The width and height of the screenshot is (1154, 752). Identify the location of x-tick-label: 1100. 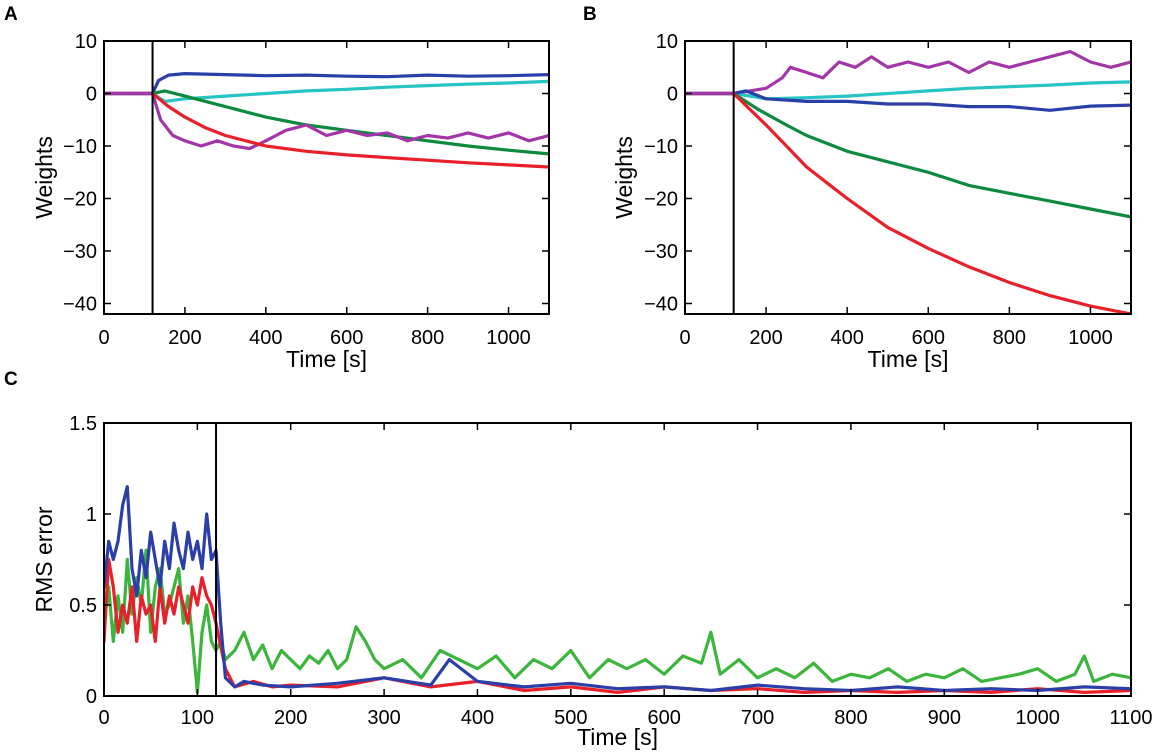
(1130, 718).